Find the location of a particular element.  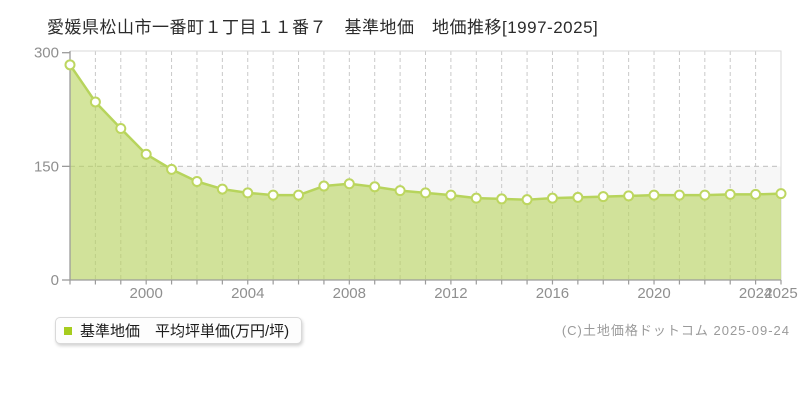

legend-label: 基準地価 平均坪単価(万円/坪) is located at coordinates (185, 331).